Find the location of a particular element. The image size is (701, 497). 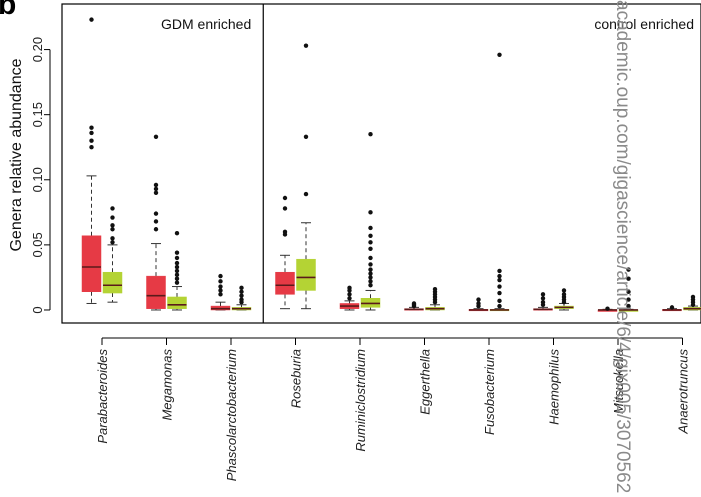

y-tick-label: 0 is located at coordinates (37, 309).